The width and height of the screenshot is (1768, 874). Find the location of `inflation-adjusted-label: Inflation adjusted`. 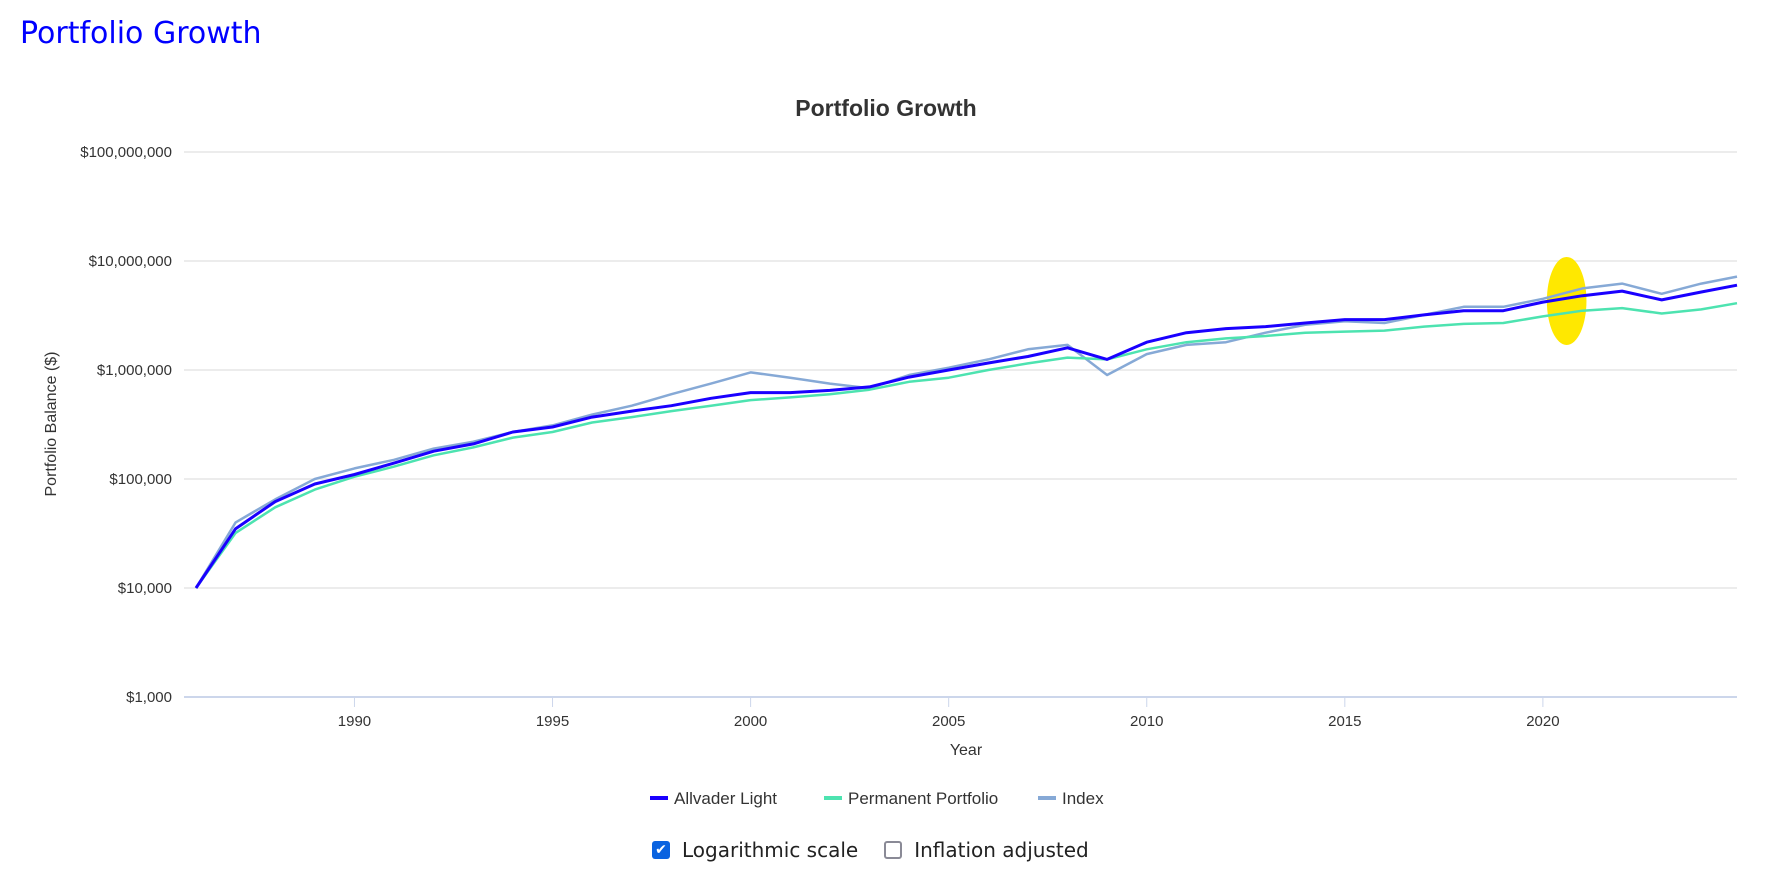

inflation-adjusted-label: Inflation adjusted is located at coordinates (1001, 850).